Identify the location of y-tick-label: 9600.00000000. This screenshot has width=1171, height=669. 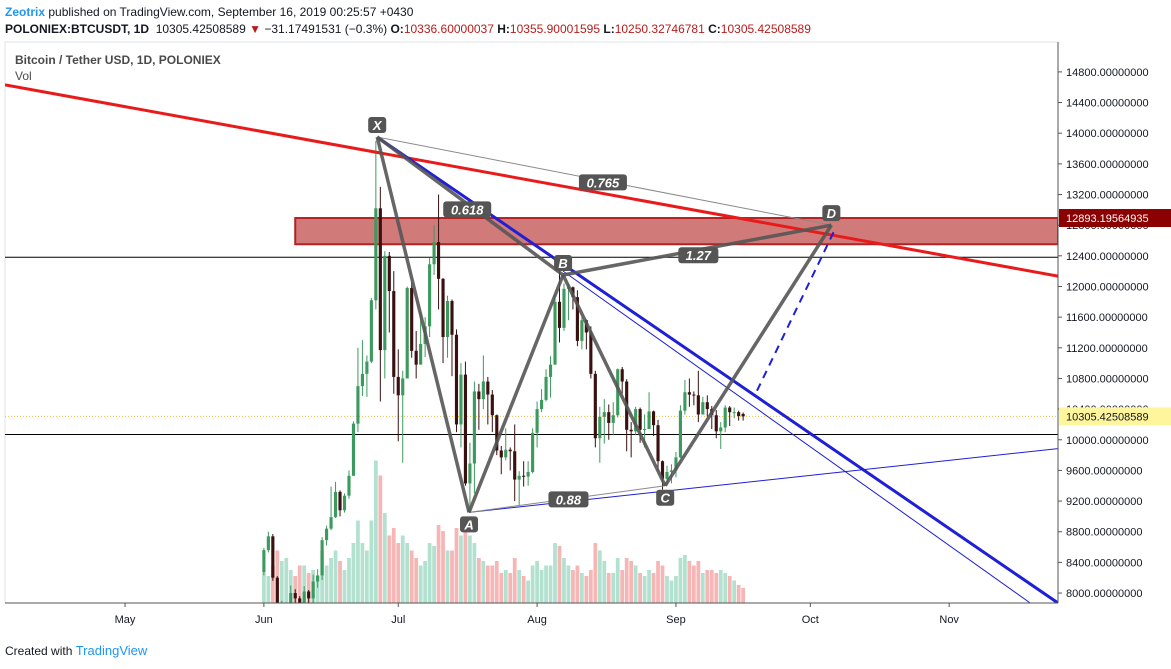
(1104, 471).